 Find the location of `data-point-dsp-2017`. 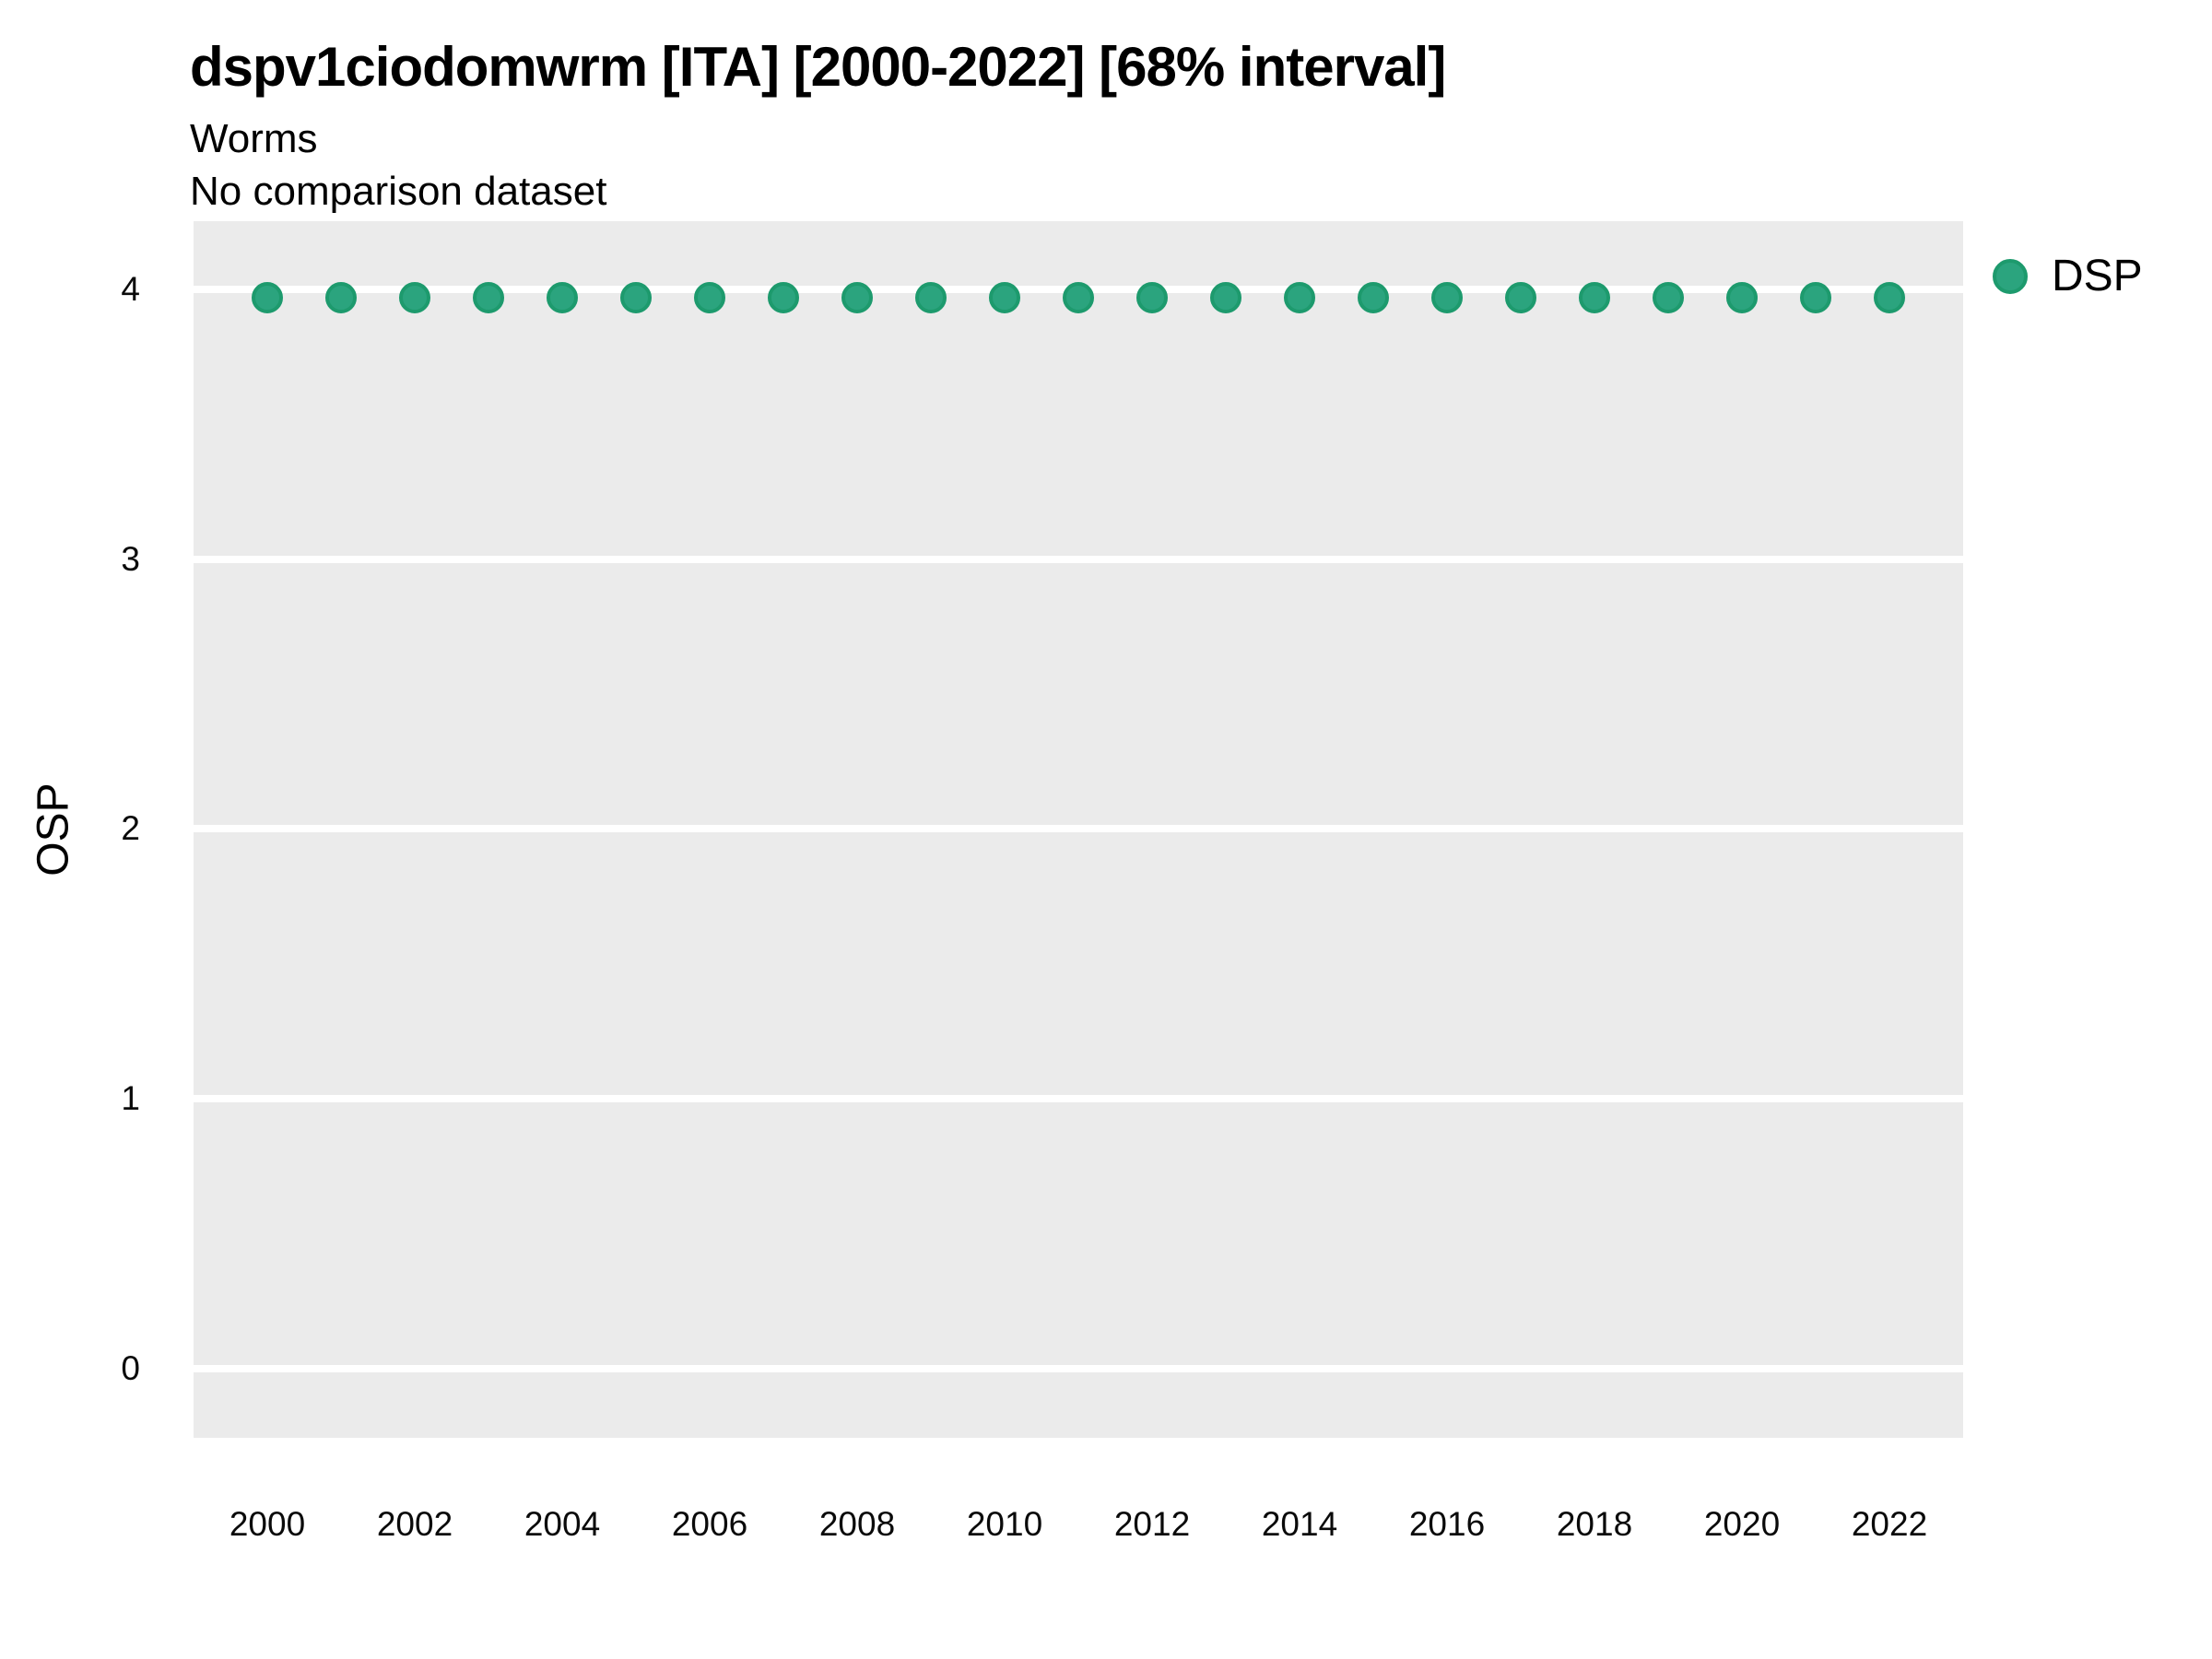

data-point-dsp-2017 is located at coordinates (1520, 297).